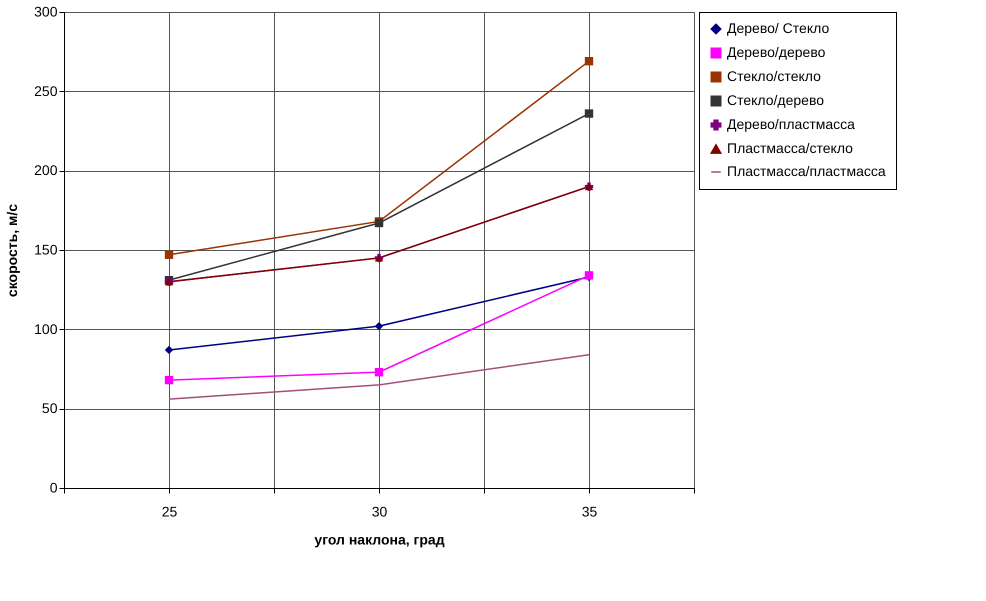 This screenshot has height=601, width=986. What do you see at coordinates (46, 12) in the screenshot?
I see `y-tick-label: 300` at bounding box center [46, 12].